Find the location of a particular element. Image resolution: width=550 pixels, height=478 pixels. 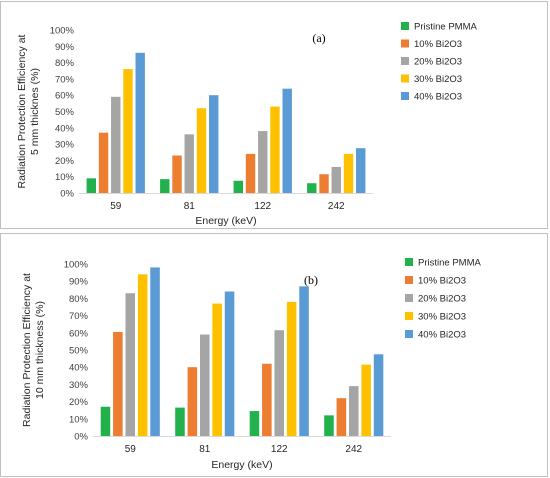

y-axis-title: 5 mm thicknes (%) is located at coordinates (35, 111).